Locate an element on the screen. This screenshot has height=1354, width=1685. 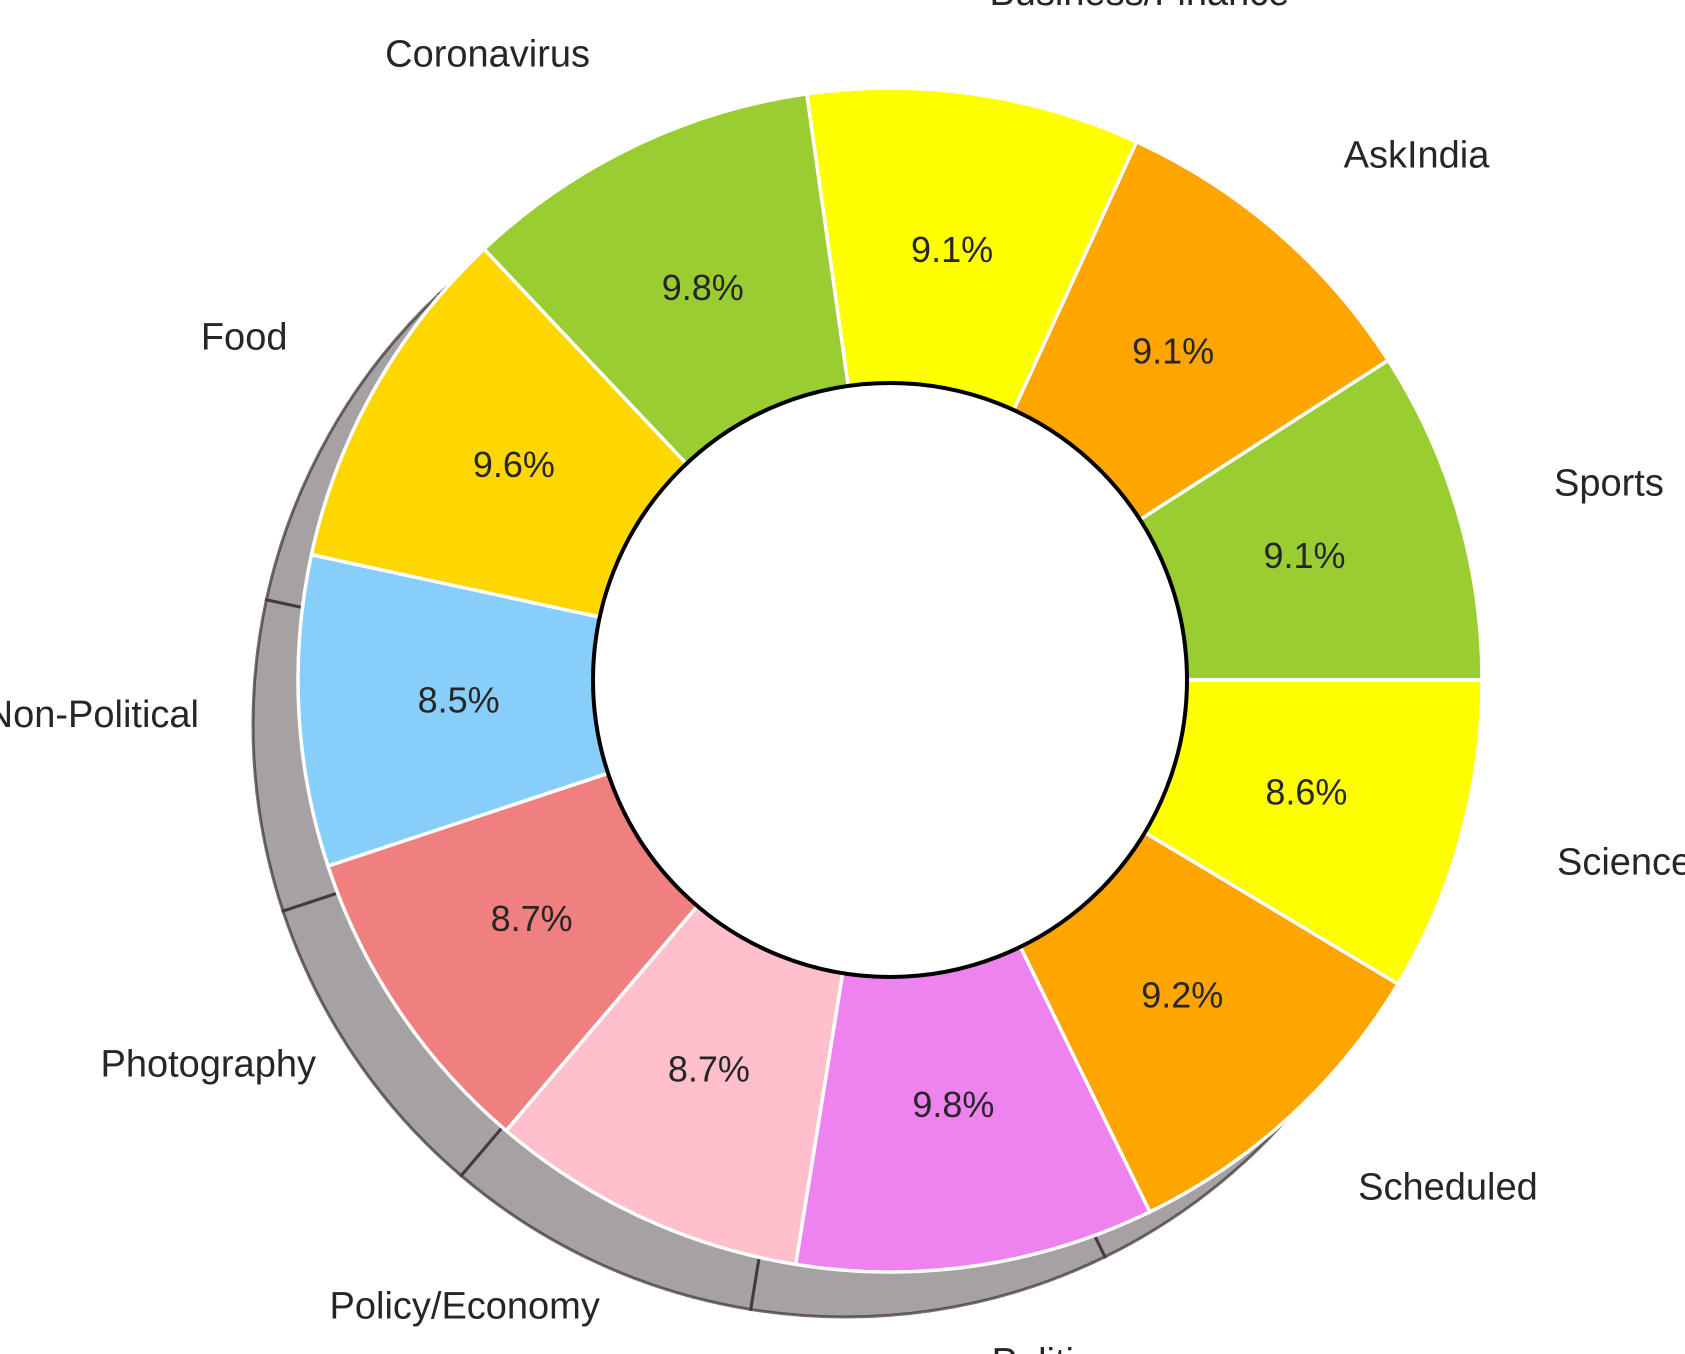
category-label-science-technology: Science/Technology is located at coordinates (1621, 862).